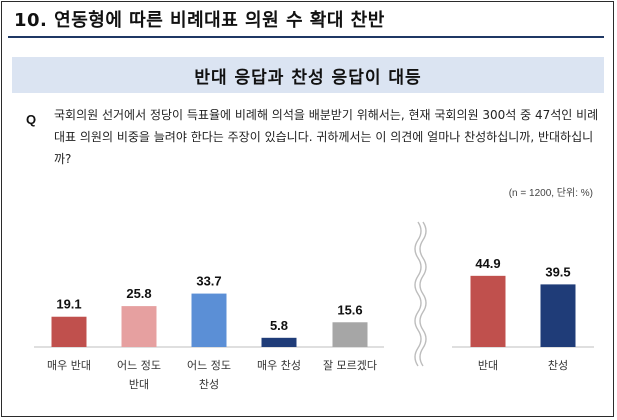 The width and height of the screenshot is (617, 420). Describe the element at coordinates (208, 281) in the screenshot. I see `data-label: 33.7` at that location.